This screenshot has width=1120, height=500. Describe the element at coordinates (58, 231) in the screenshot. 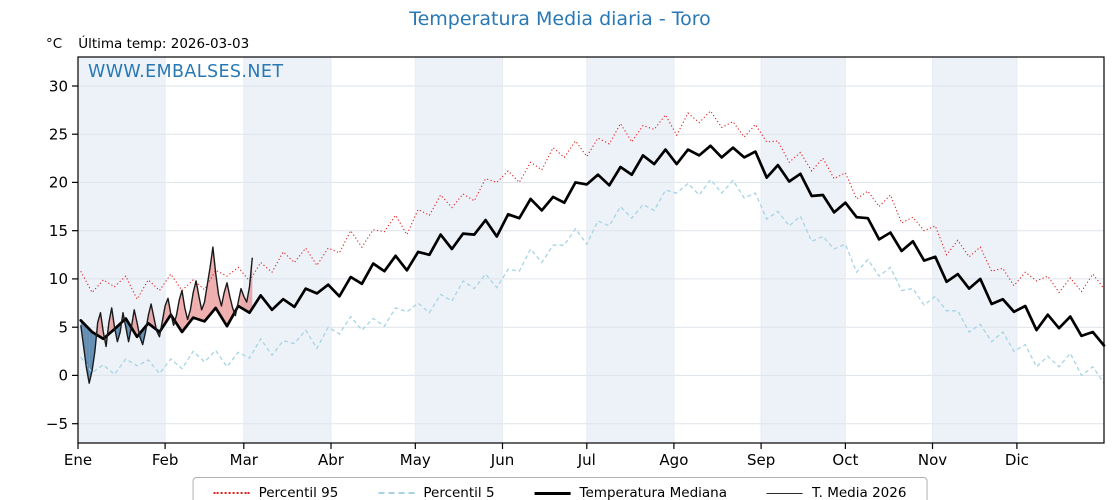

I see `y-tick-label: 15` at that location.